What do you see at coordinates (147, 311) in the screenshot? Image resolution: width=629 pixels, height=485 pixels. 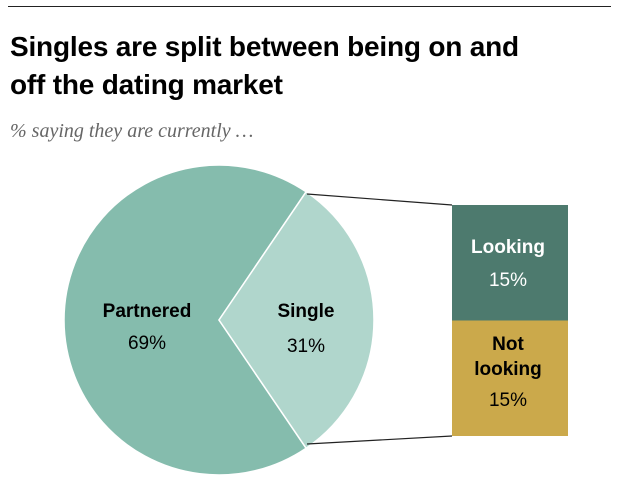 I see `slice-label-partnered: Partnered` at bounding box center [147, 311].